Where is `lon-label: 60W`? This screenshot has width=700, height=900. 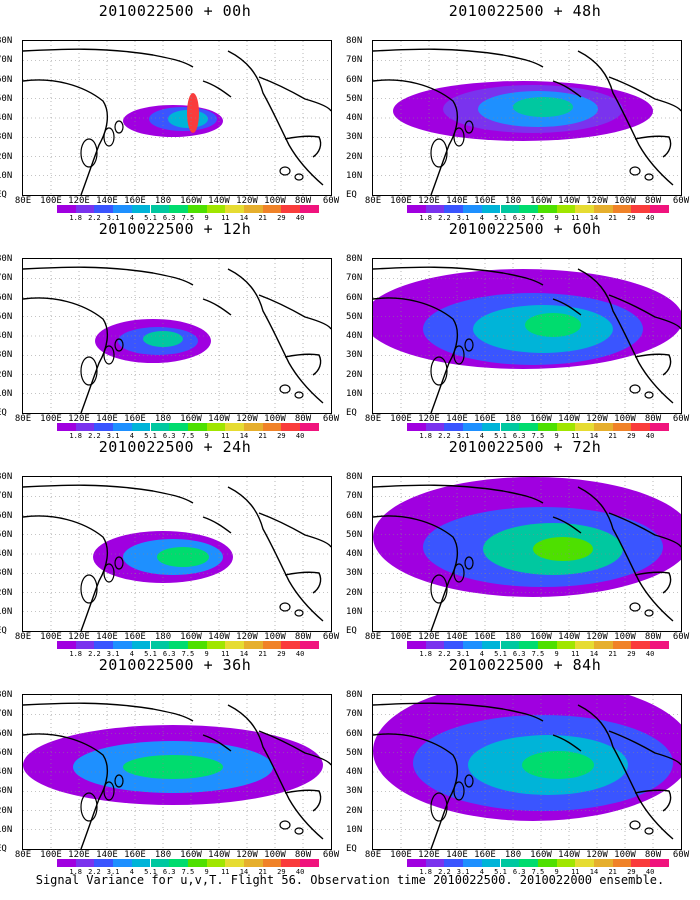 lon-label: 60W is located at coordinates (681, 201).